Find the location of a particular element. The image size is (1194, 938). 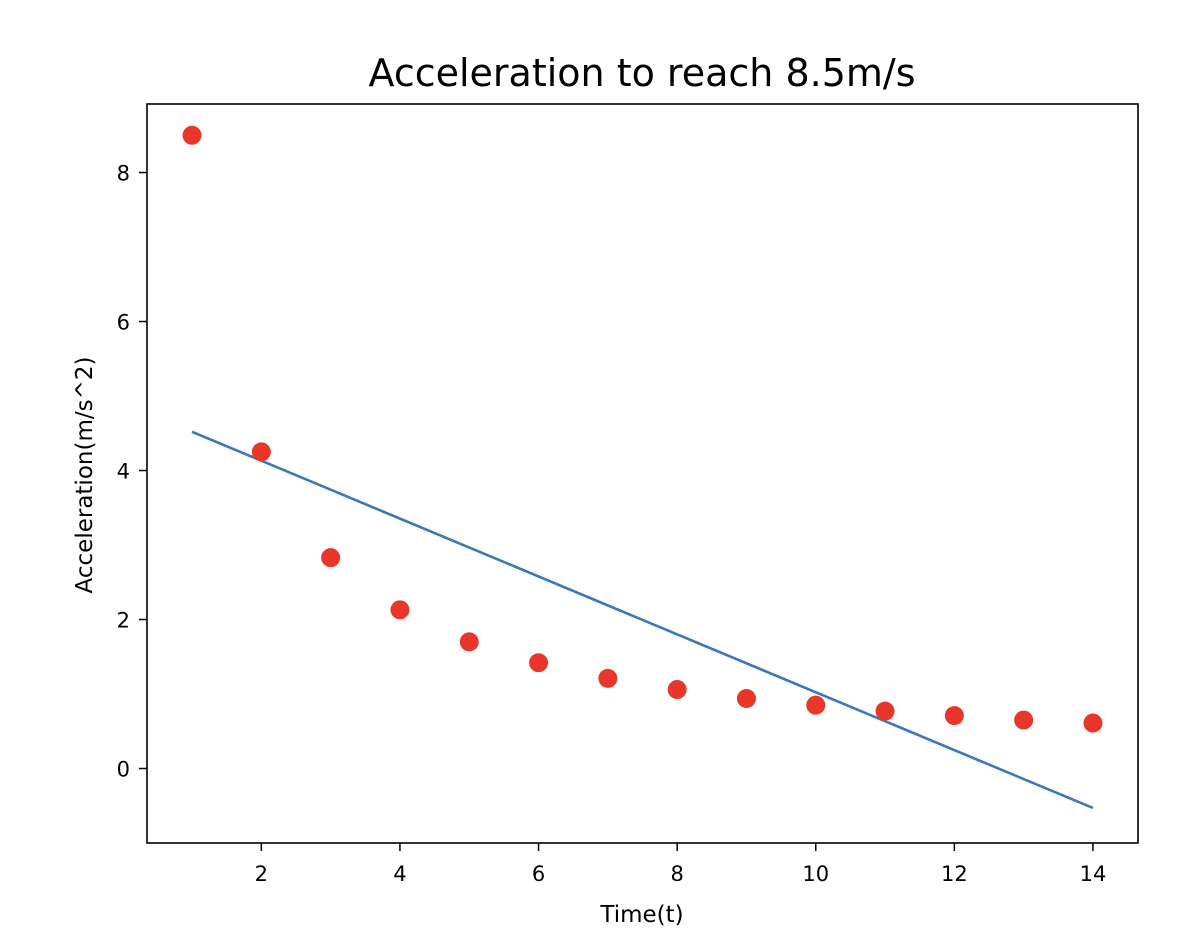

y-tick-label: 8 is located at coordinates (123, 174).